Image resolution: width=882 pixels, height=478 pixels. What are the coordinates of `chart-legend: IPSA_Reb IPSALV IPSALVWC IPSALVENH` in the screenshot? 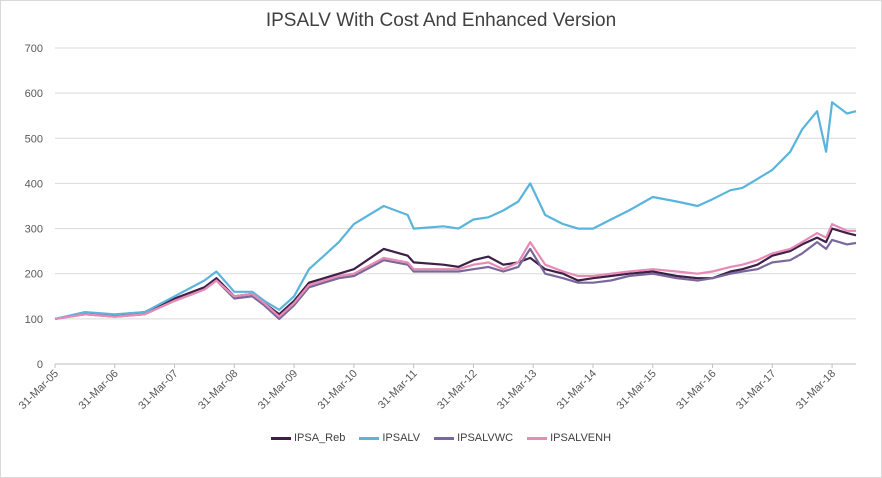 It's located at (441, 438).